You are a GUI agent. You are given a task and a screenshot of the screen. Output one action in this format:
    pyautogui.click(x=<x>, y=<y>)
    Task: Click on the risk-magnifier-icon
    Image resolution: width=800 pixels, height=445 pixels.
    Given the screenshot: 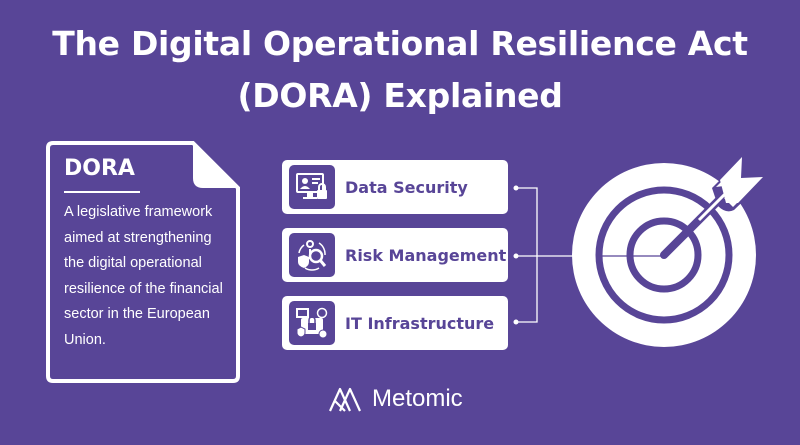 What is the action you would take?
    pyautogui.click(x=312, y=255)
    